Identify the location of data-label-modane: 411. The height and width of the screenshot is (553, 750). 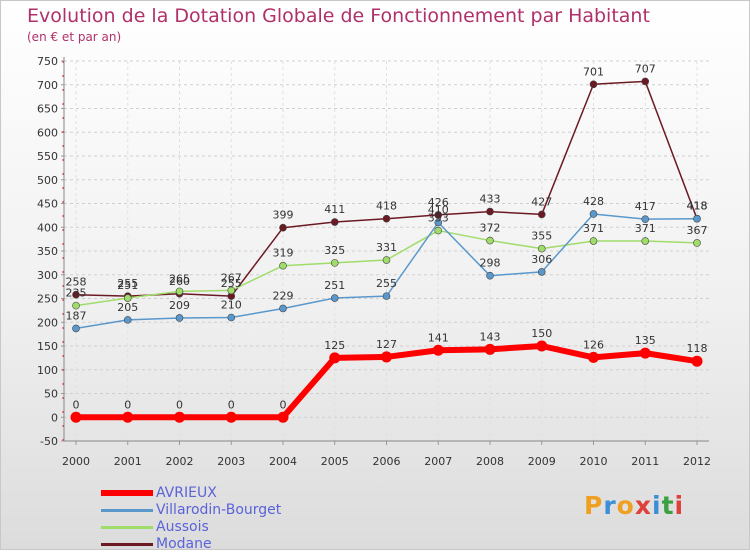
(334, 209).